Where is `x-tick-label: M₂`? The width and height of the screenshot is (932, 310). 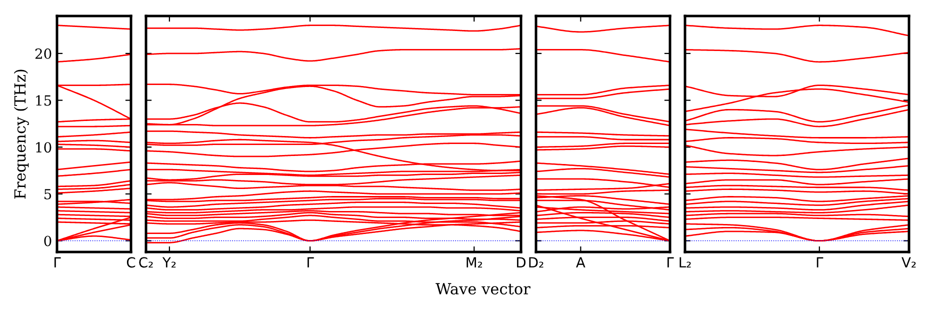
x-tick-label: M₂ is located at coordinates (474, 262).